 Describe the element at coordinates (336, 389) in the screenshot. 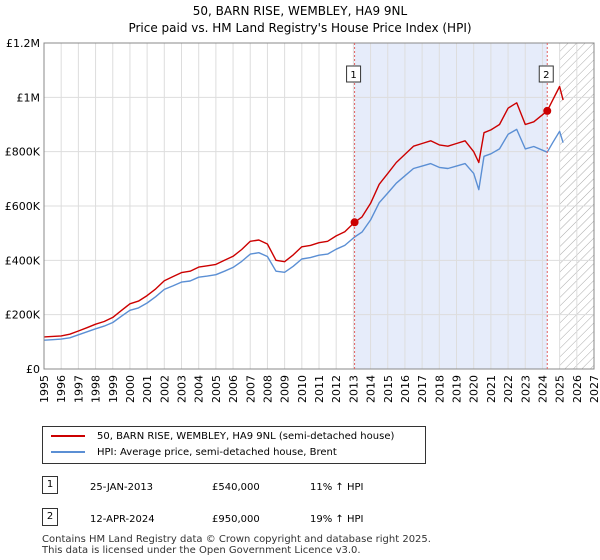

I see `x-tick-label: 2012` at that location.